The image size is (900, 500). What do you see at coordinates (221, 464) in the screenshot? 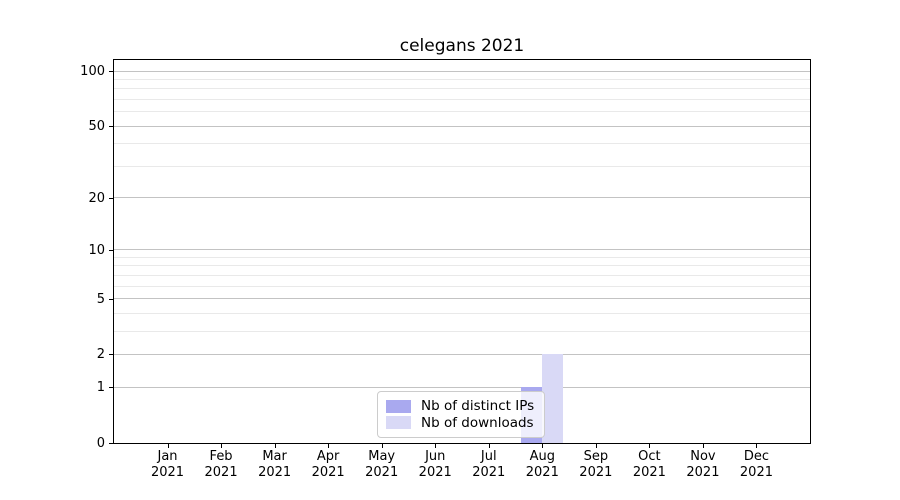
I see `x-tick-label: Feb 2021` at bounding box center [221, 464].